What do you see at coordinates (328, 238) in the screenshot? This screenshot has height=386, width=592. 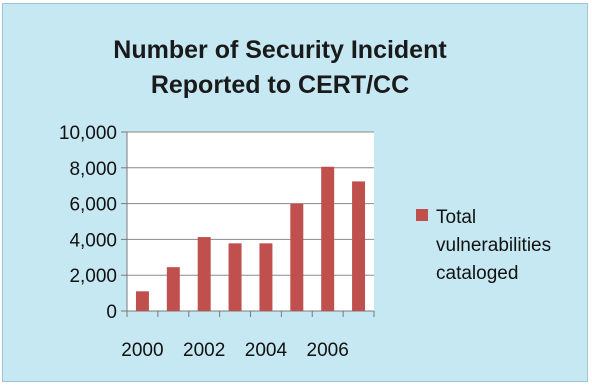 I see `bar-2006` at bounding box center [328, 238].